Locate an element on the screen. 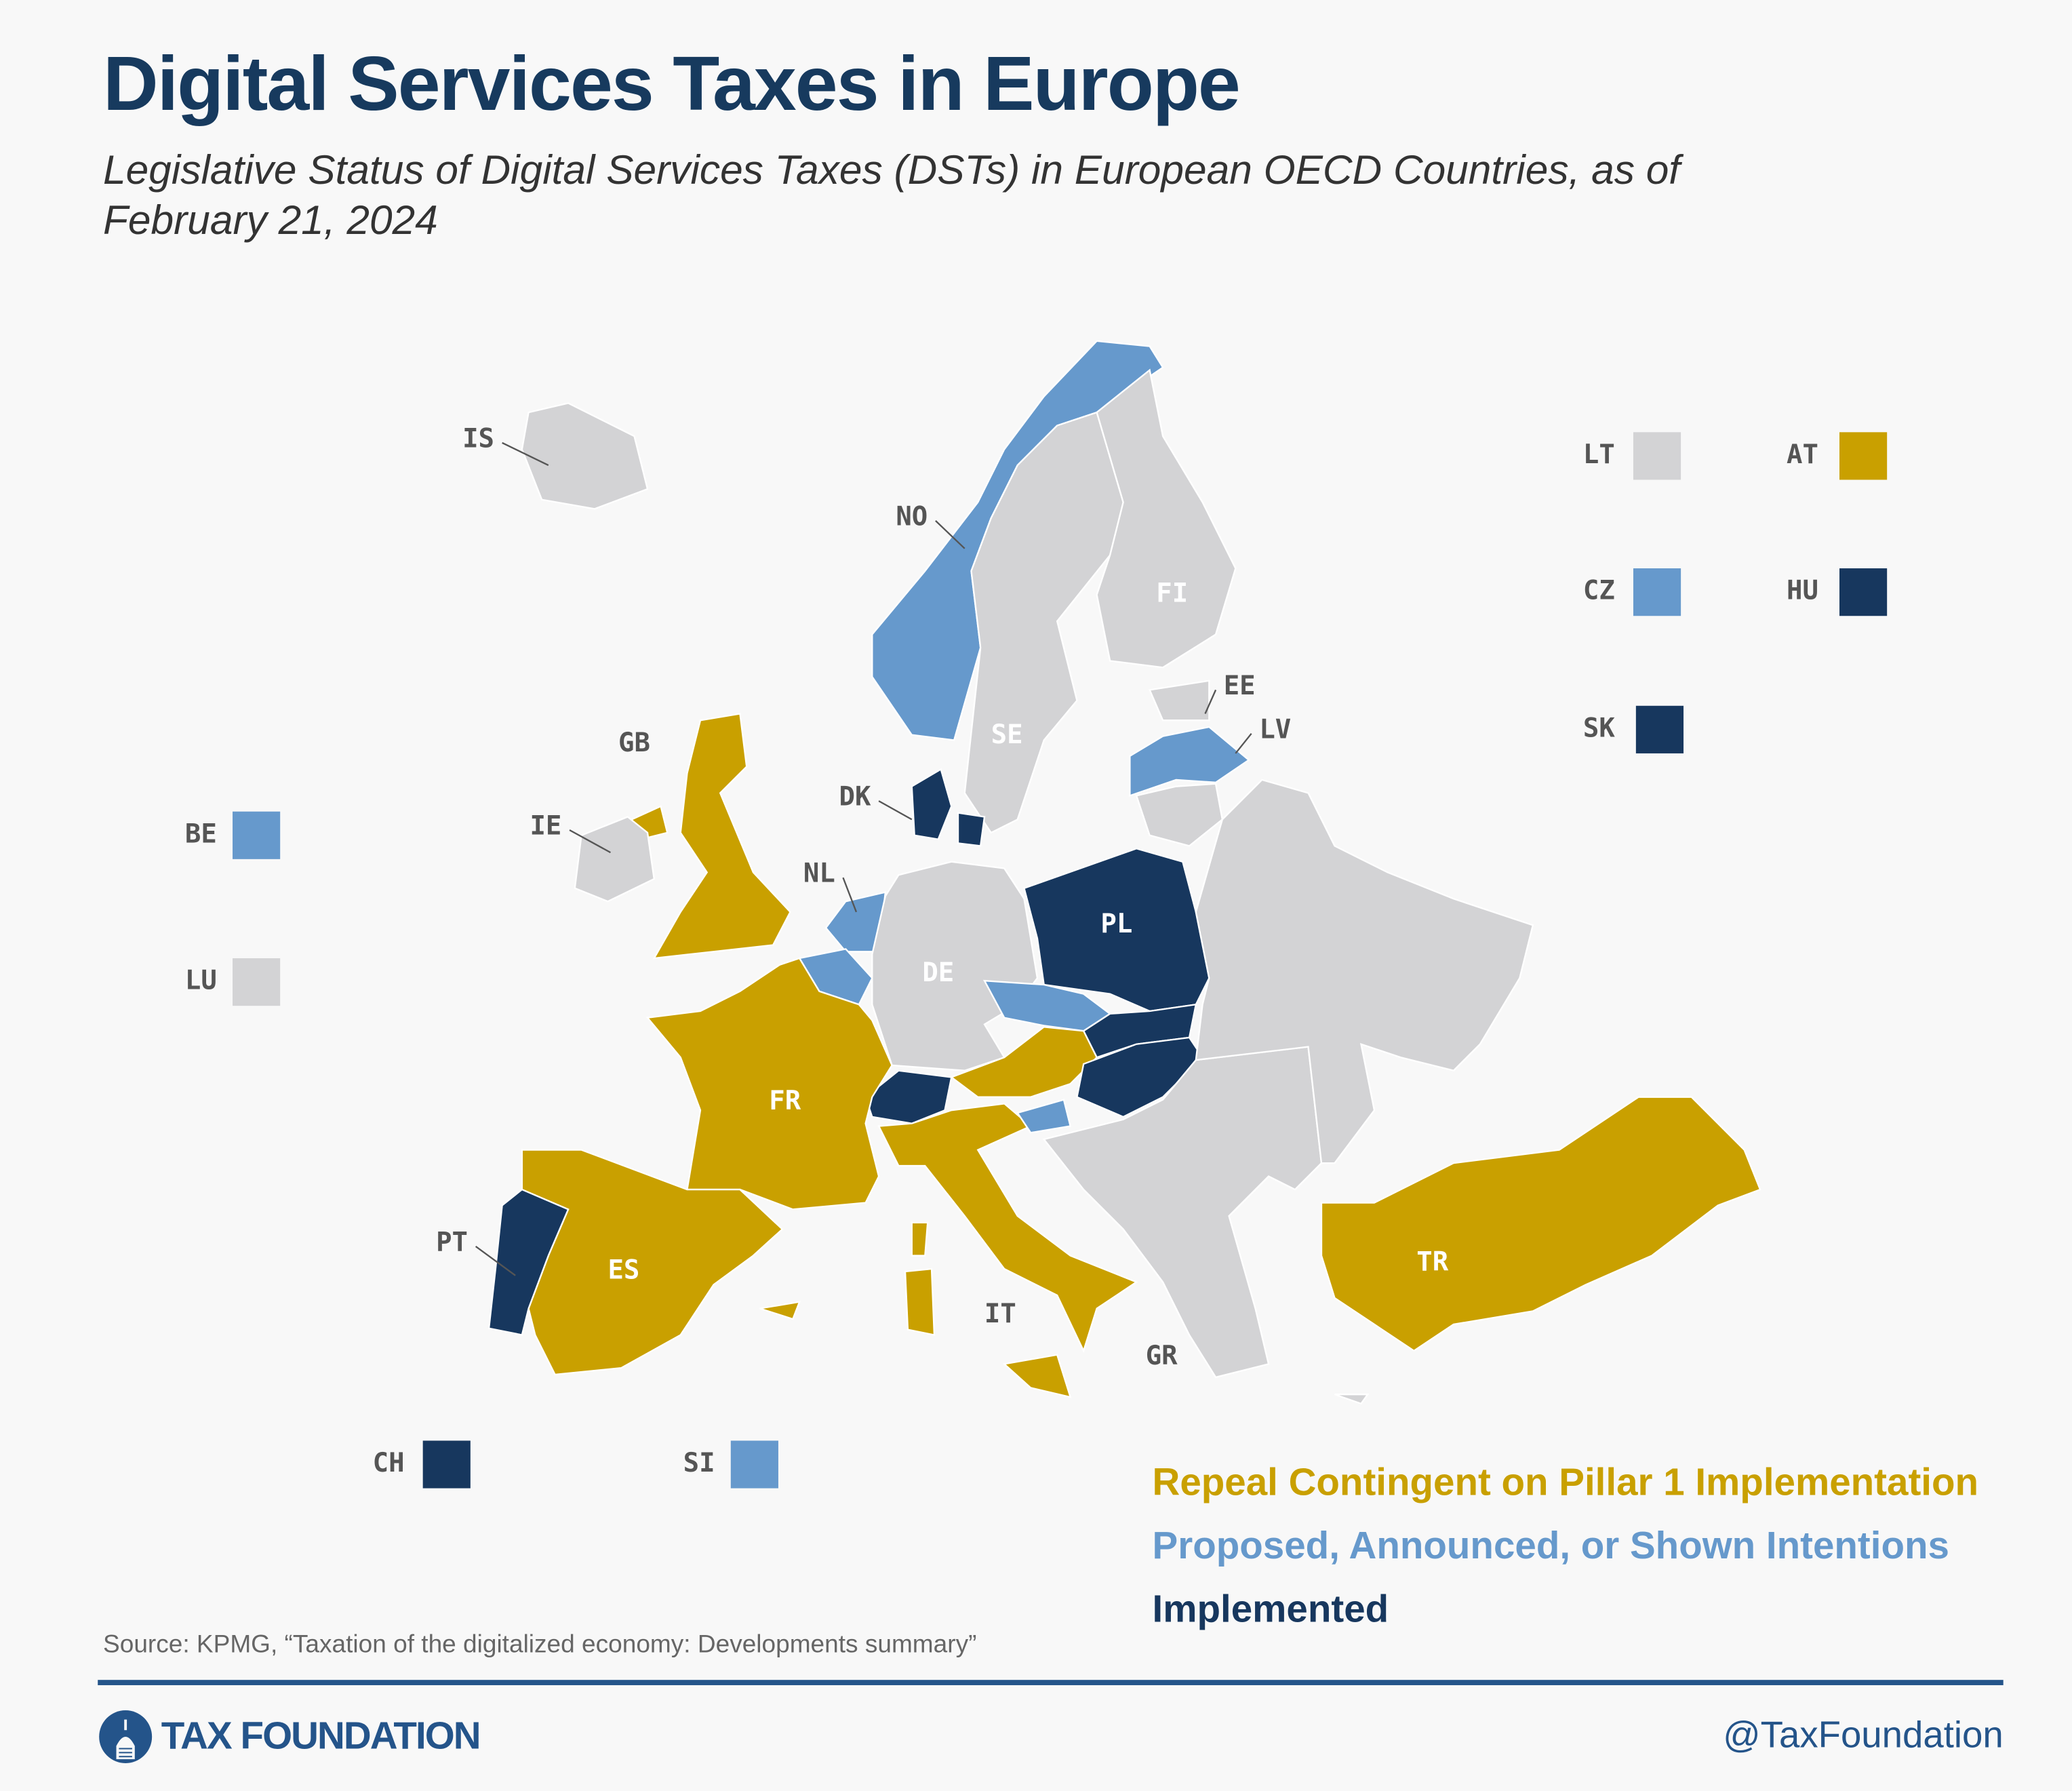 This screenshot has width=2072, height=1791. map-label-de: DE is located at coordinates (938, 973).